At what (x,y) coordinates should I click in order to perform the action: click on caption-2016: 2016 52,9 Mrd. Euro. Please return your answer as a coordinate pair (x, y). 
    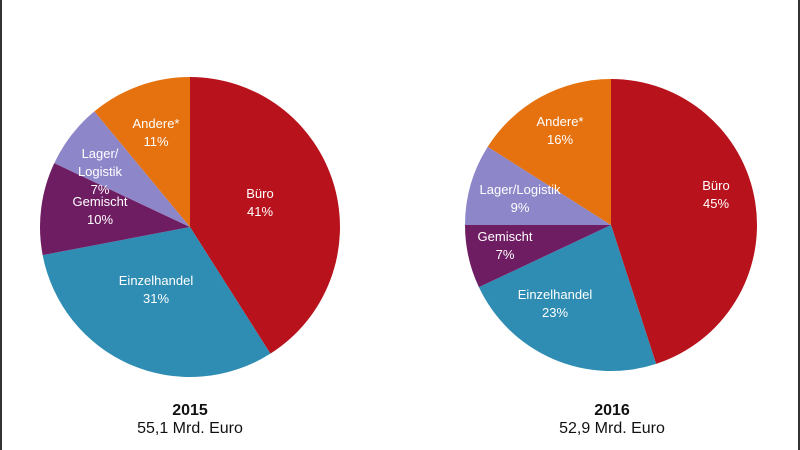
    Looking at the image, I should click on (612, 420).